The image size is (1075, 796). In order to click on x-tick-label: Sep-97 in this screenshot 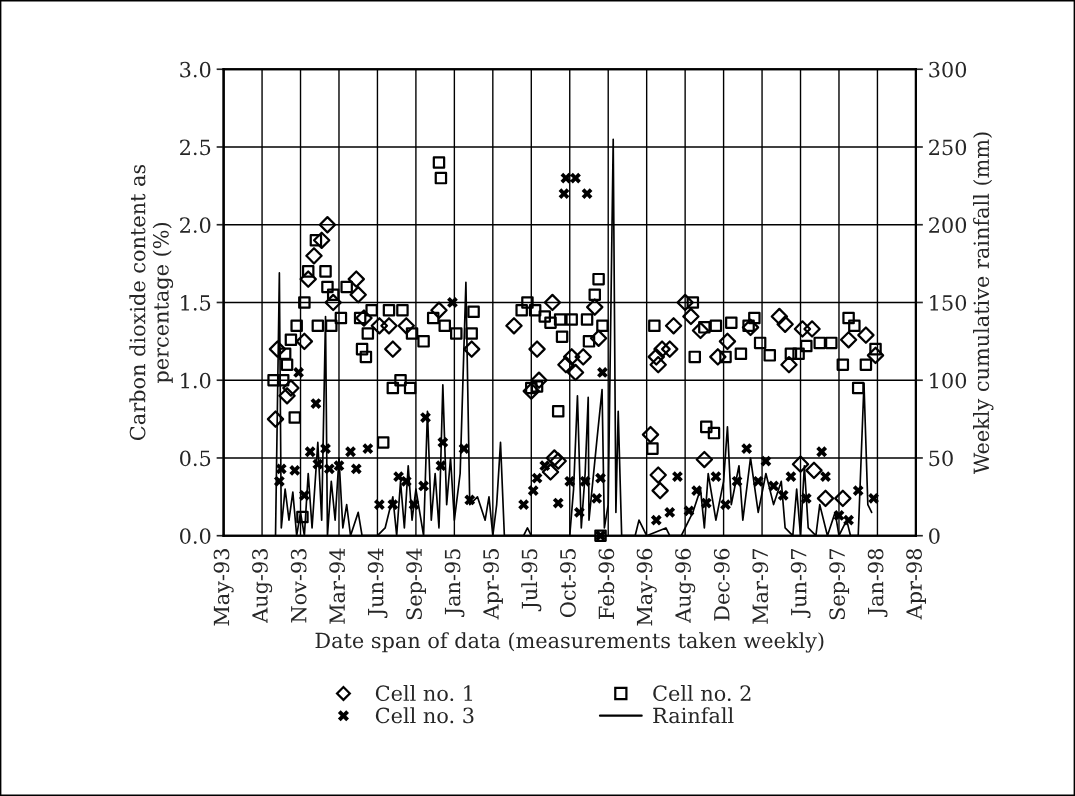, I will do `click(839, 584)`.